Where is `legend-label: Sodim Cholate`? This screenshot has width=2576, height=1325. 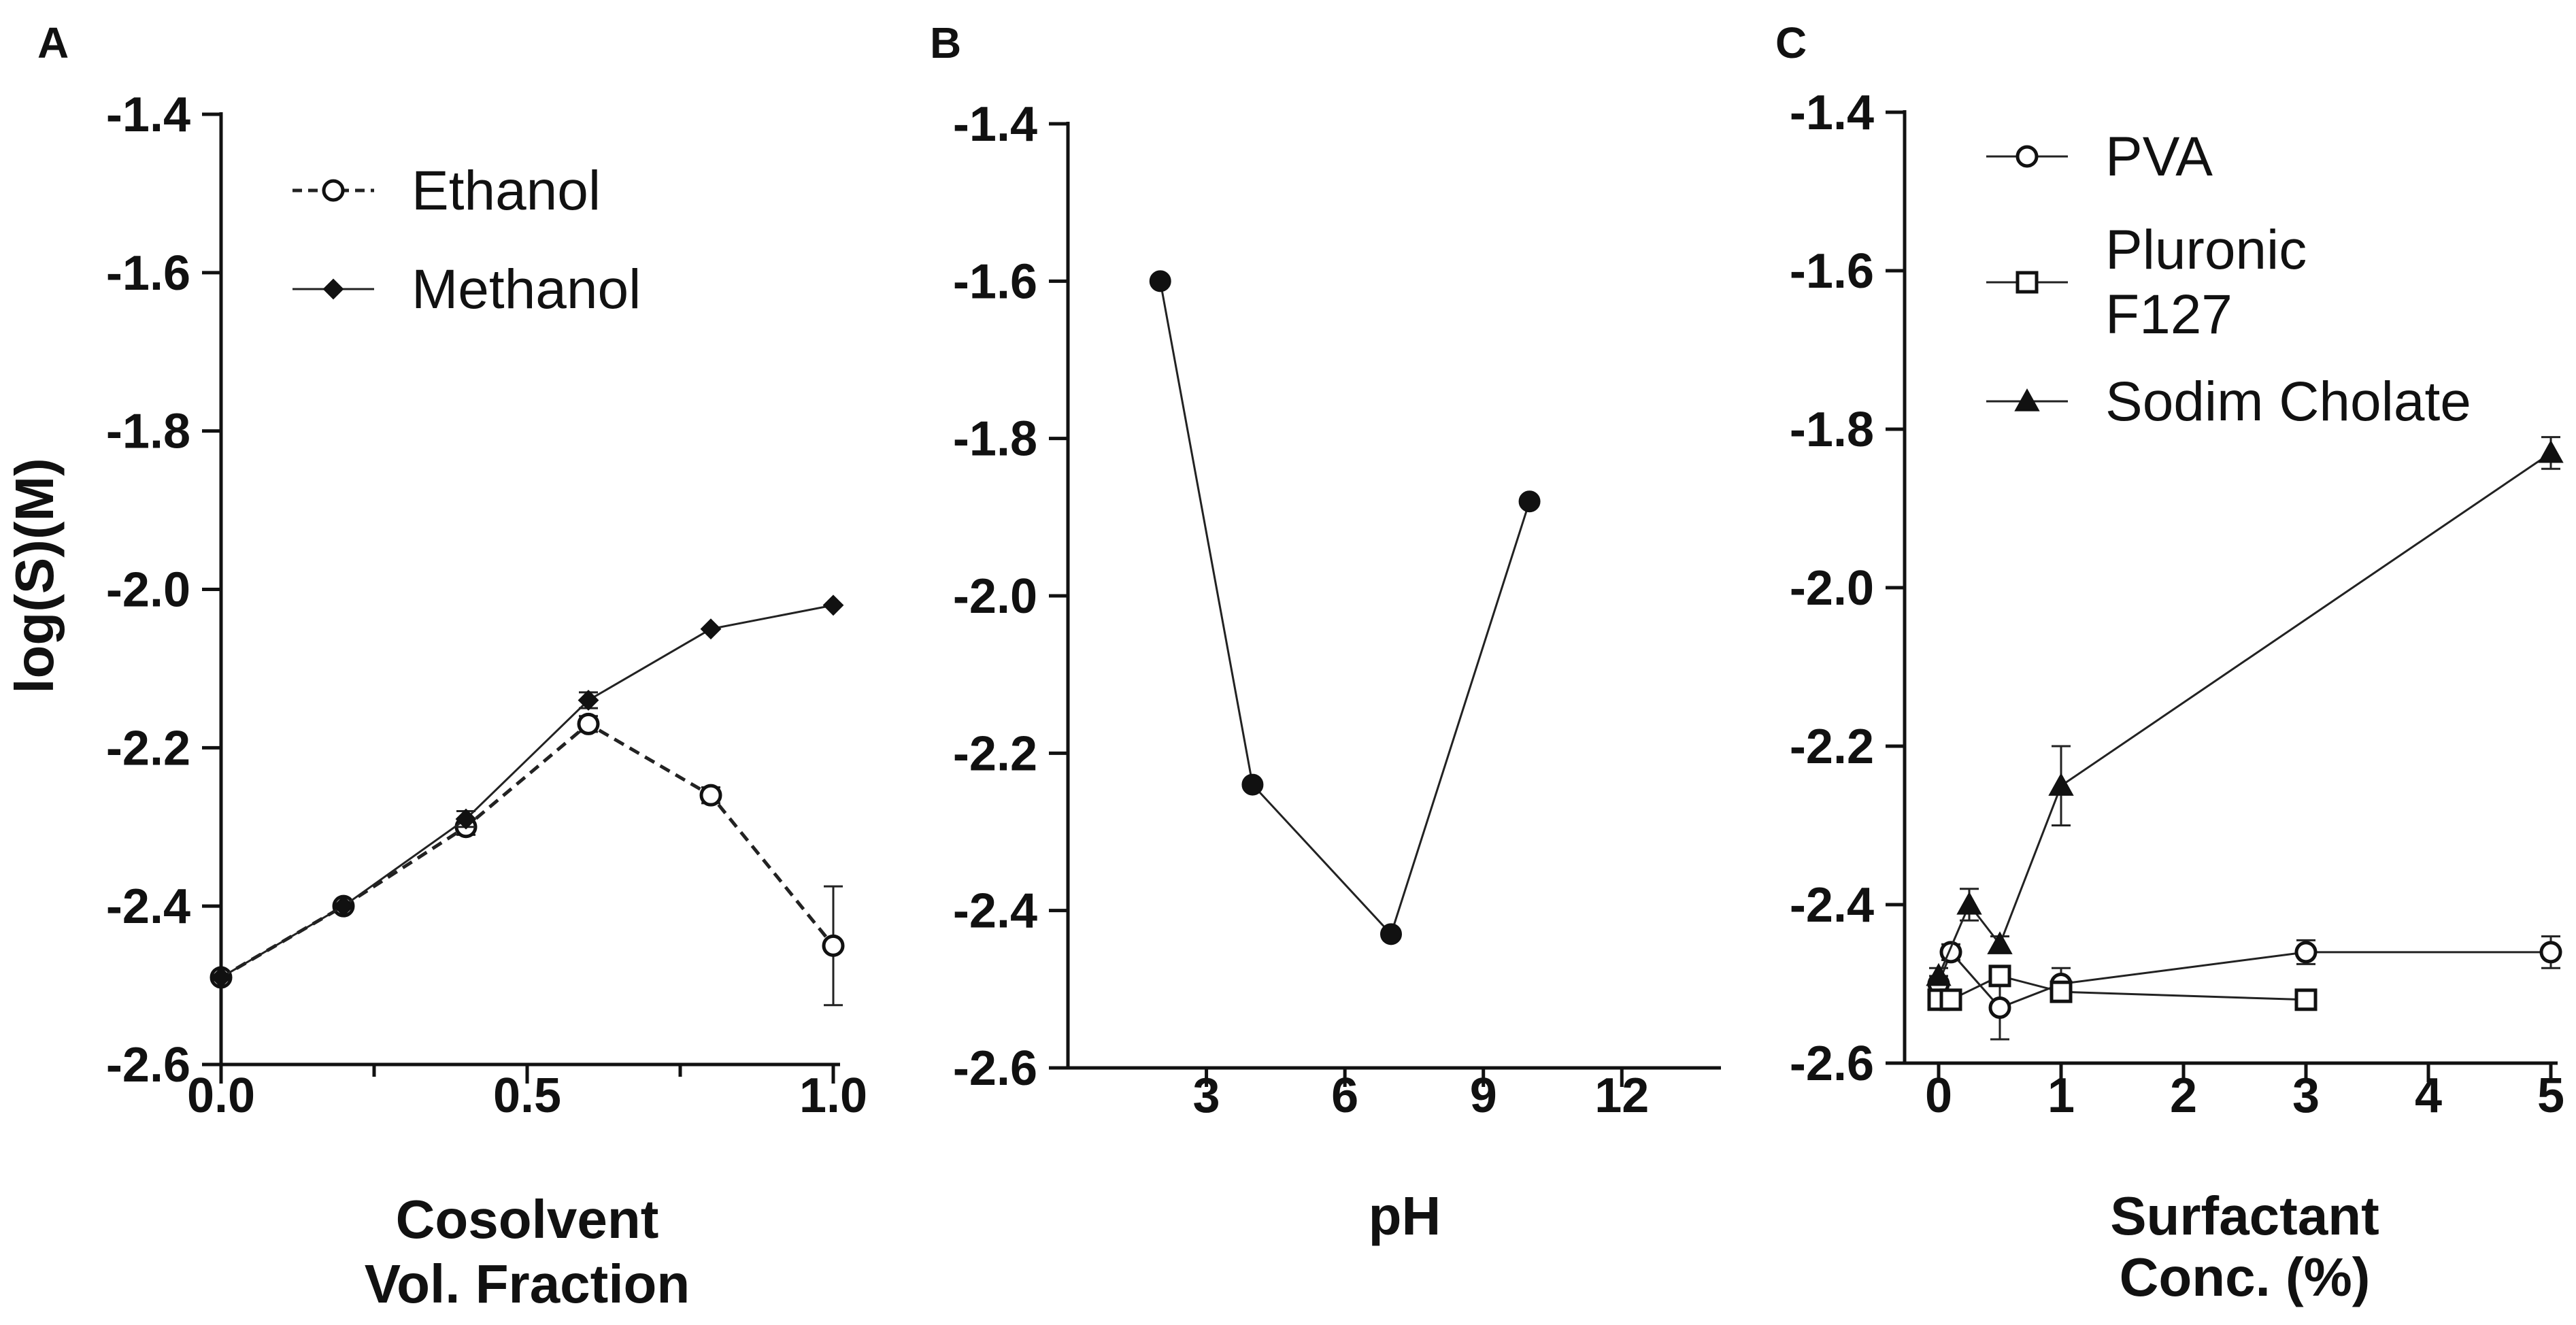 legend-label: Sodim Cholate is located at coordinates (2288, 402).